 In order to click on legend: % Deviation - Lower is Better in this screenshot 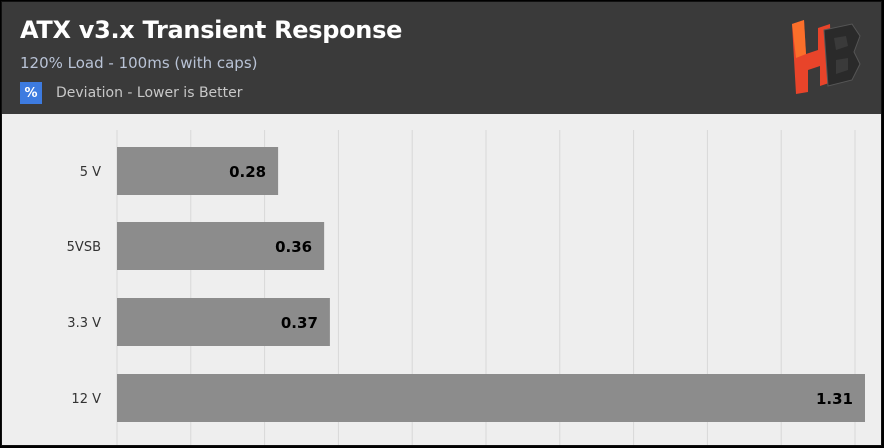, I will do `click(131, 93)`.